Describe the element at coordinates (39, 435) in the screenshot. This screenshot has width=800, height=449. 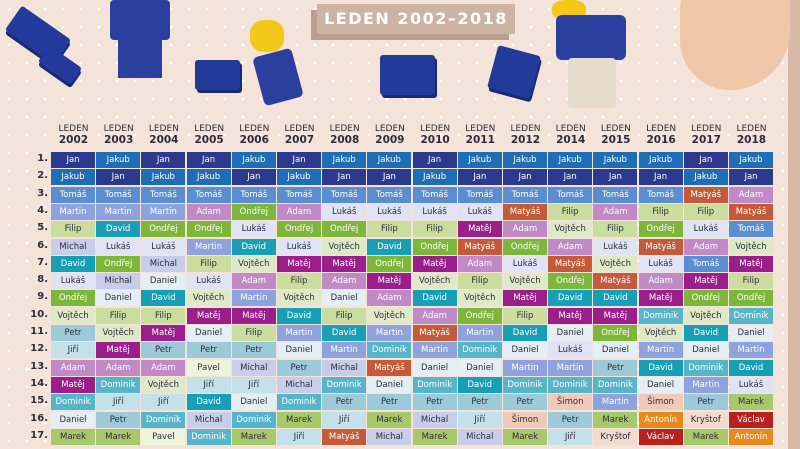
I see `rank-label: 17.` at that location.